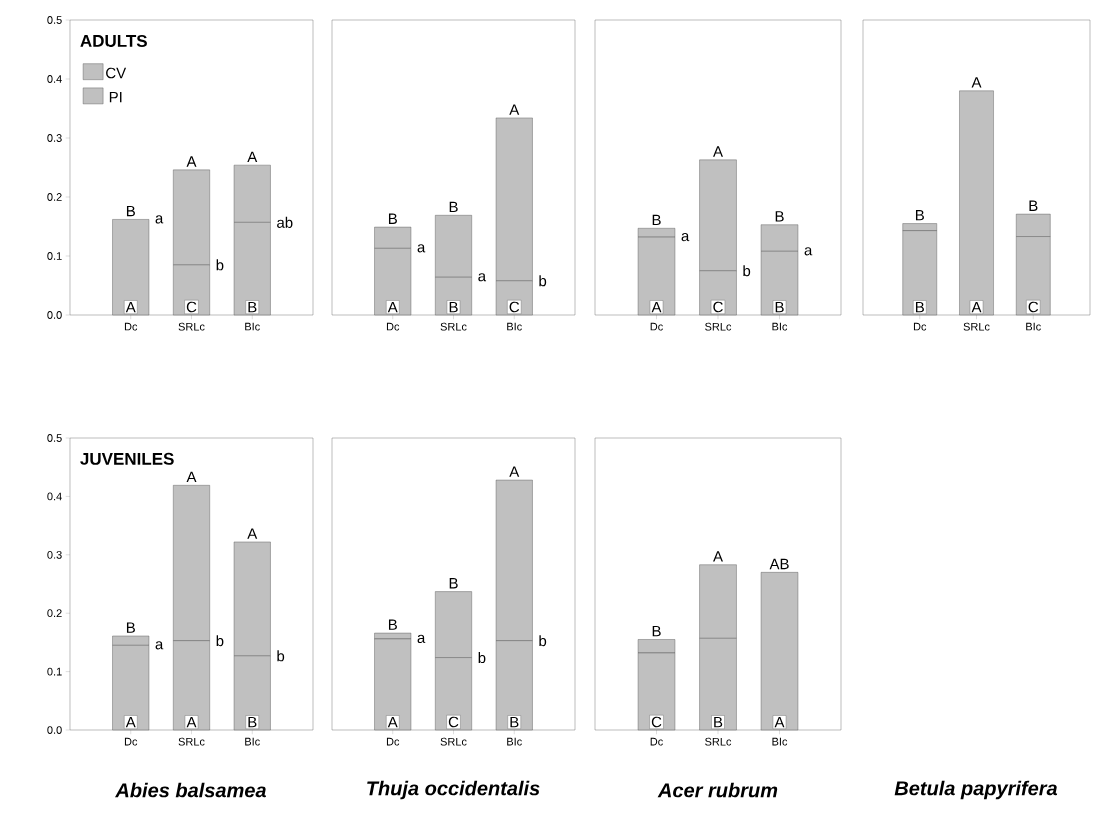  What do you see at coordinates (113, 40) in the screenshot?
I see `text: ADULTS` at bounding box center [113, 40].